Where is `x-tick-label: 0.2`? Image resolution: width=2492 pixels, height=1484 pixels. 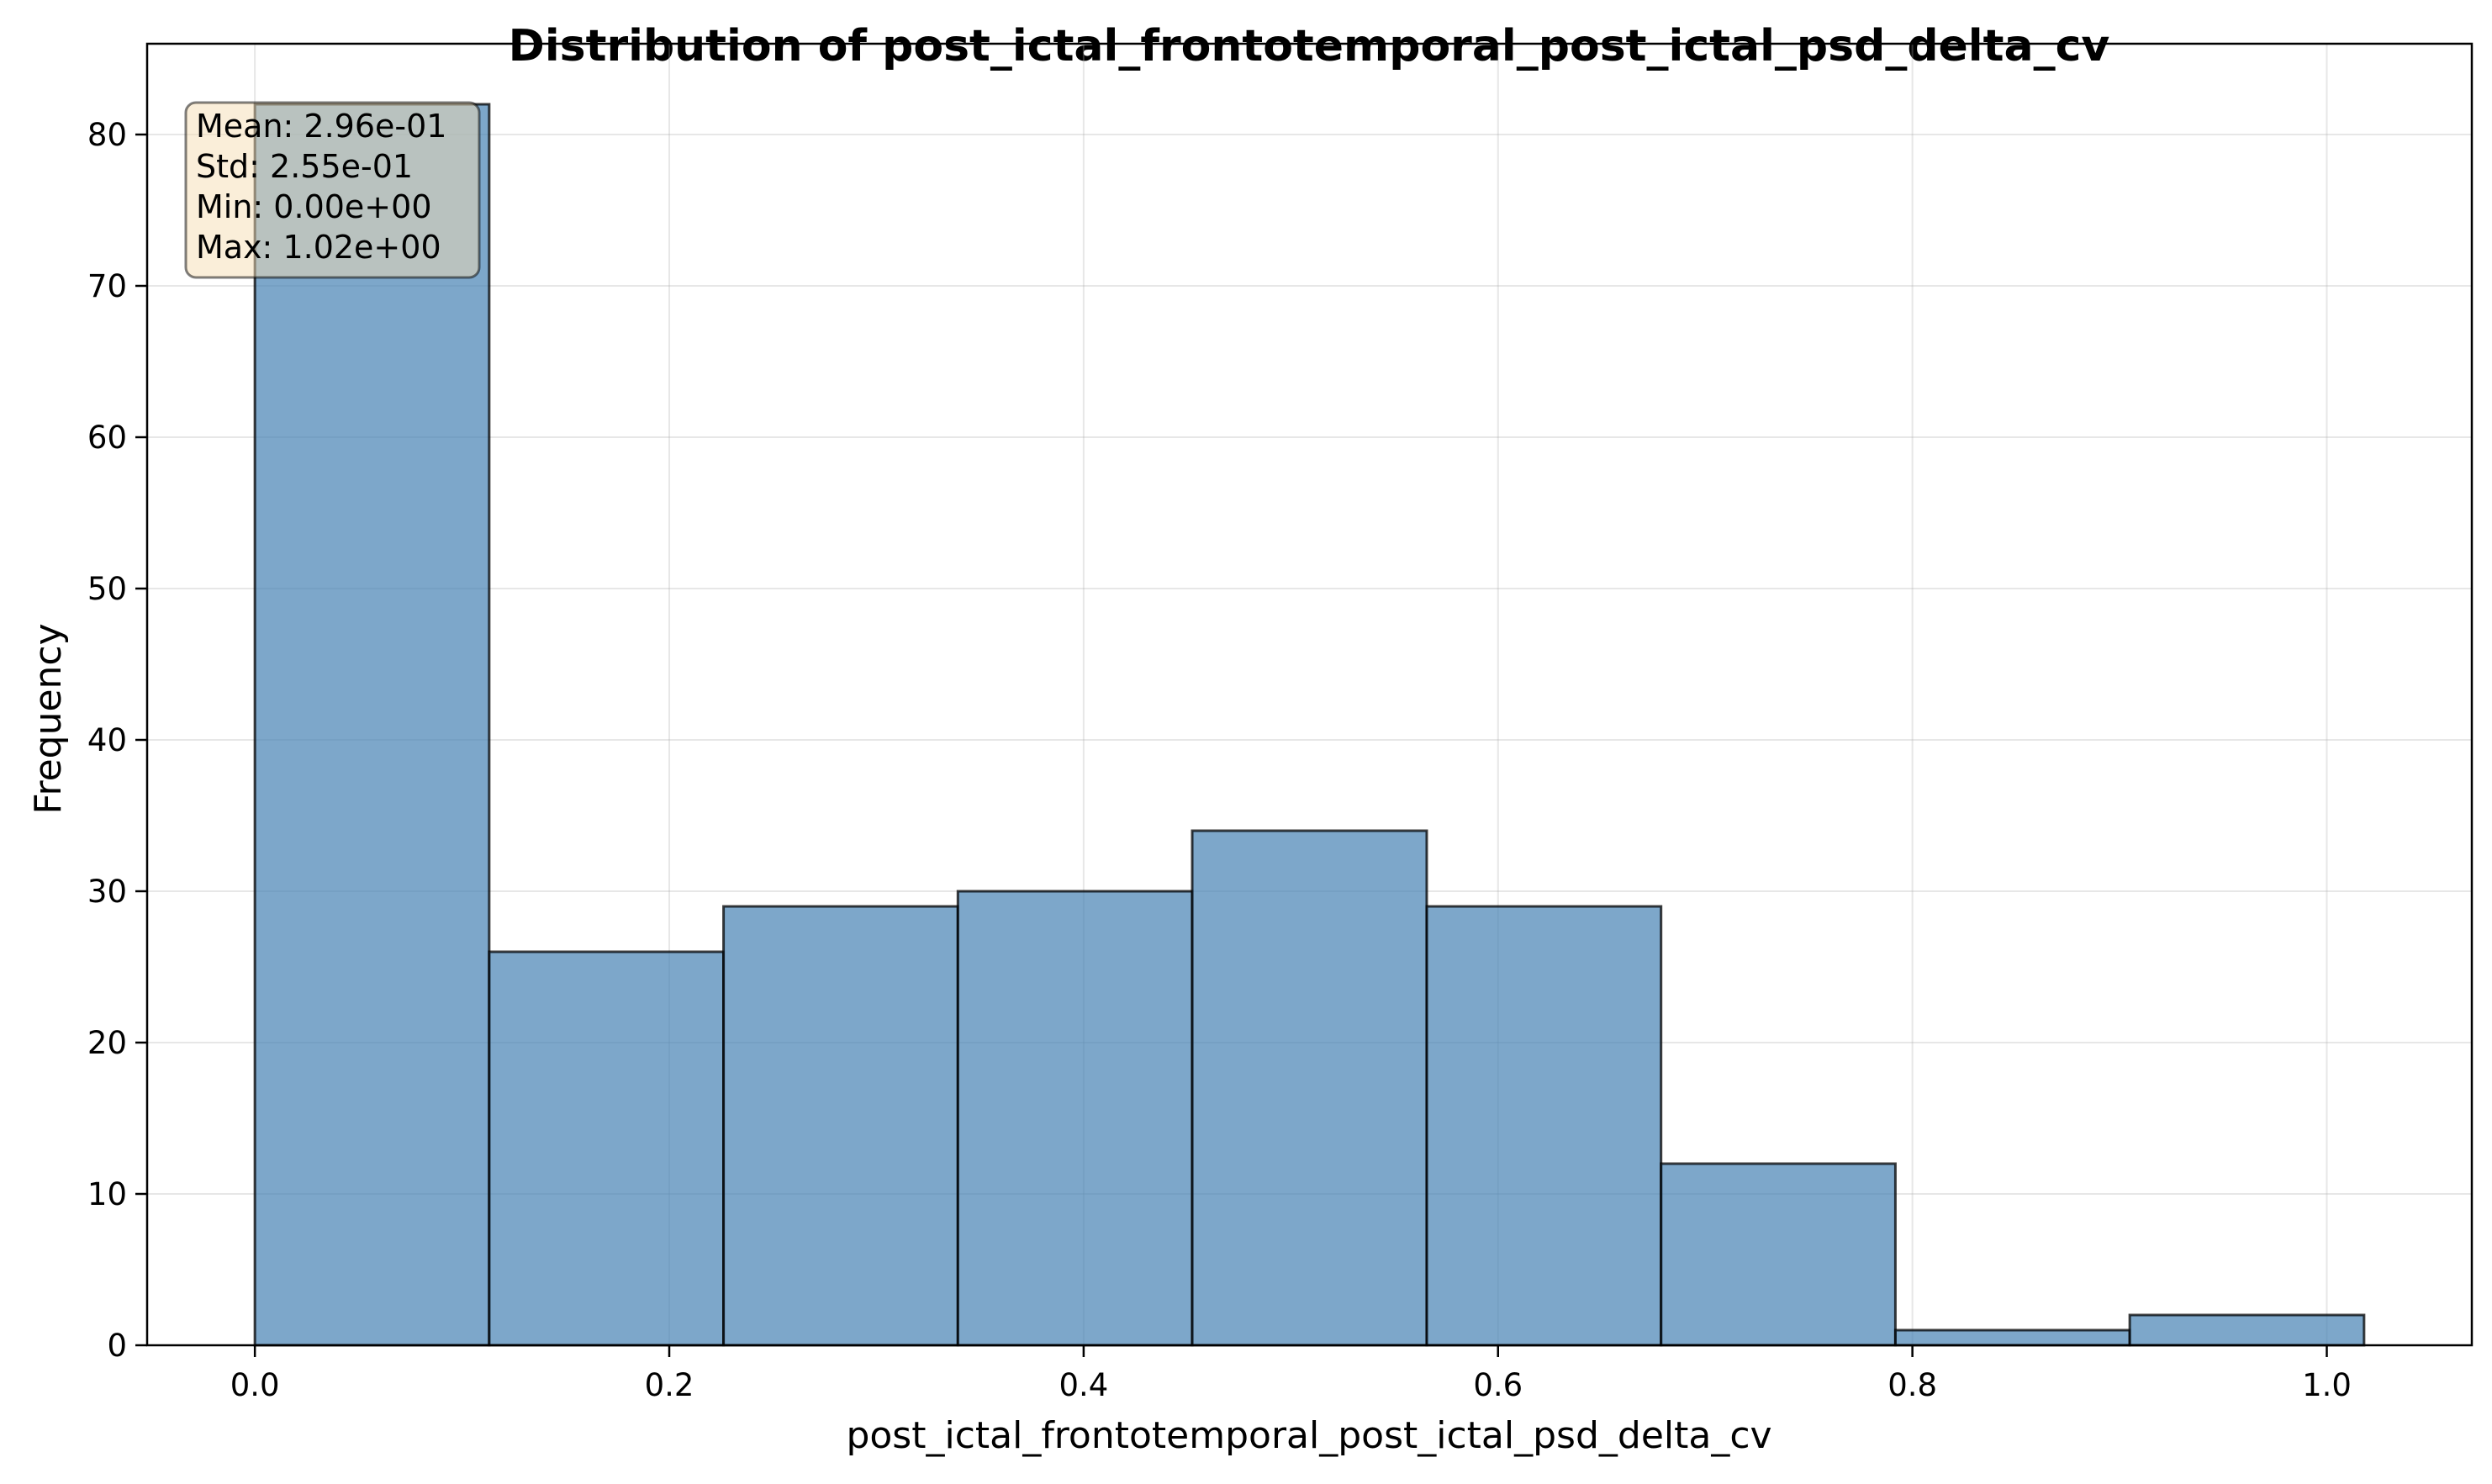
x-tick-label: 0.2 is located at coordinates (669, 1385).